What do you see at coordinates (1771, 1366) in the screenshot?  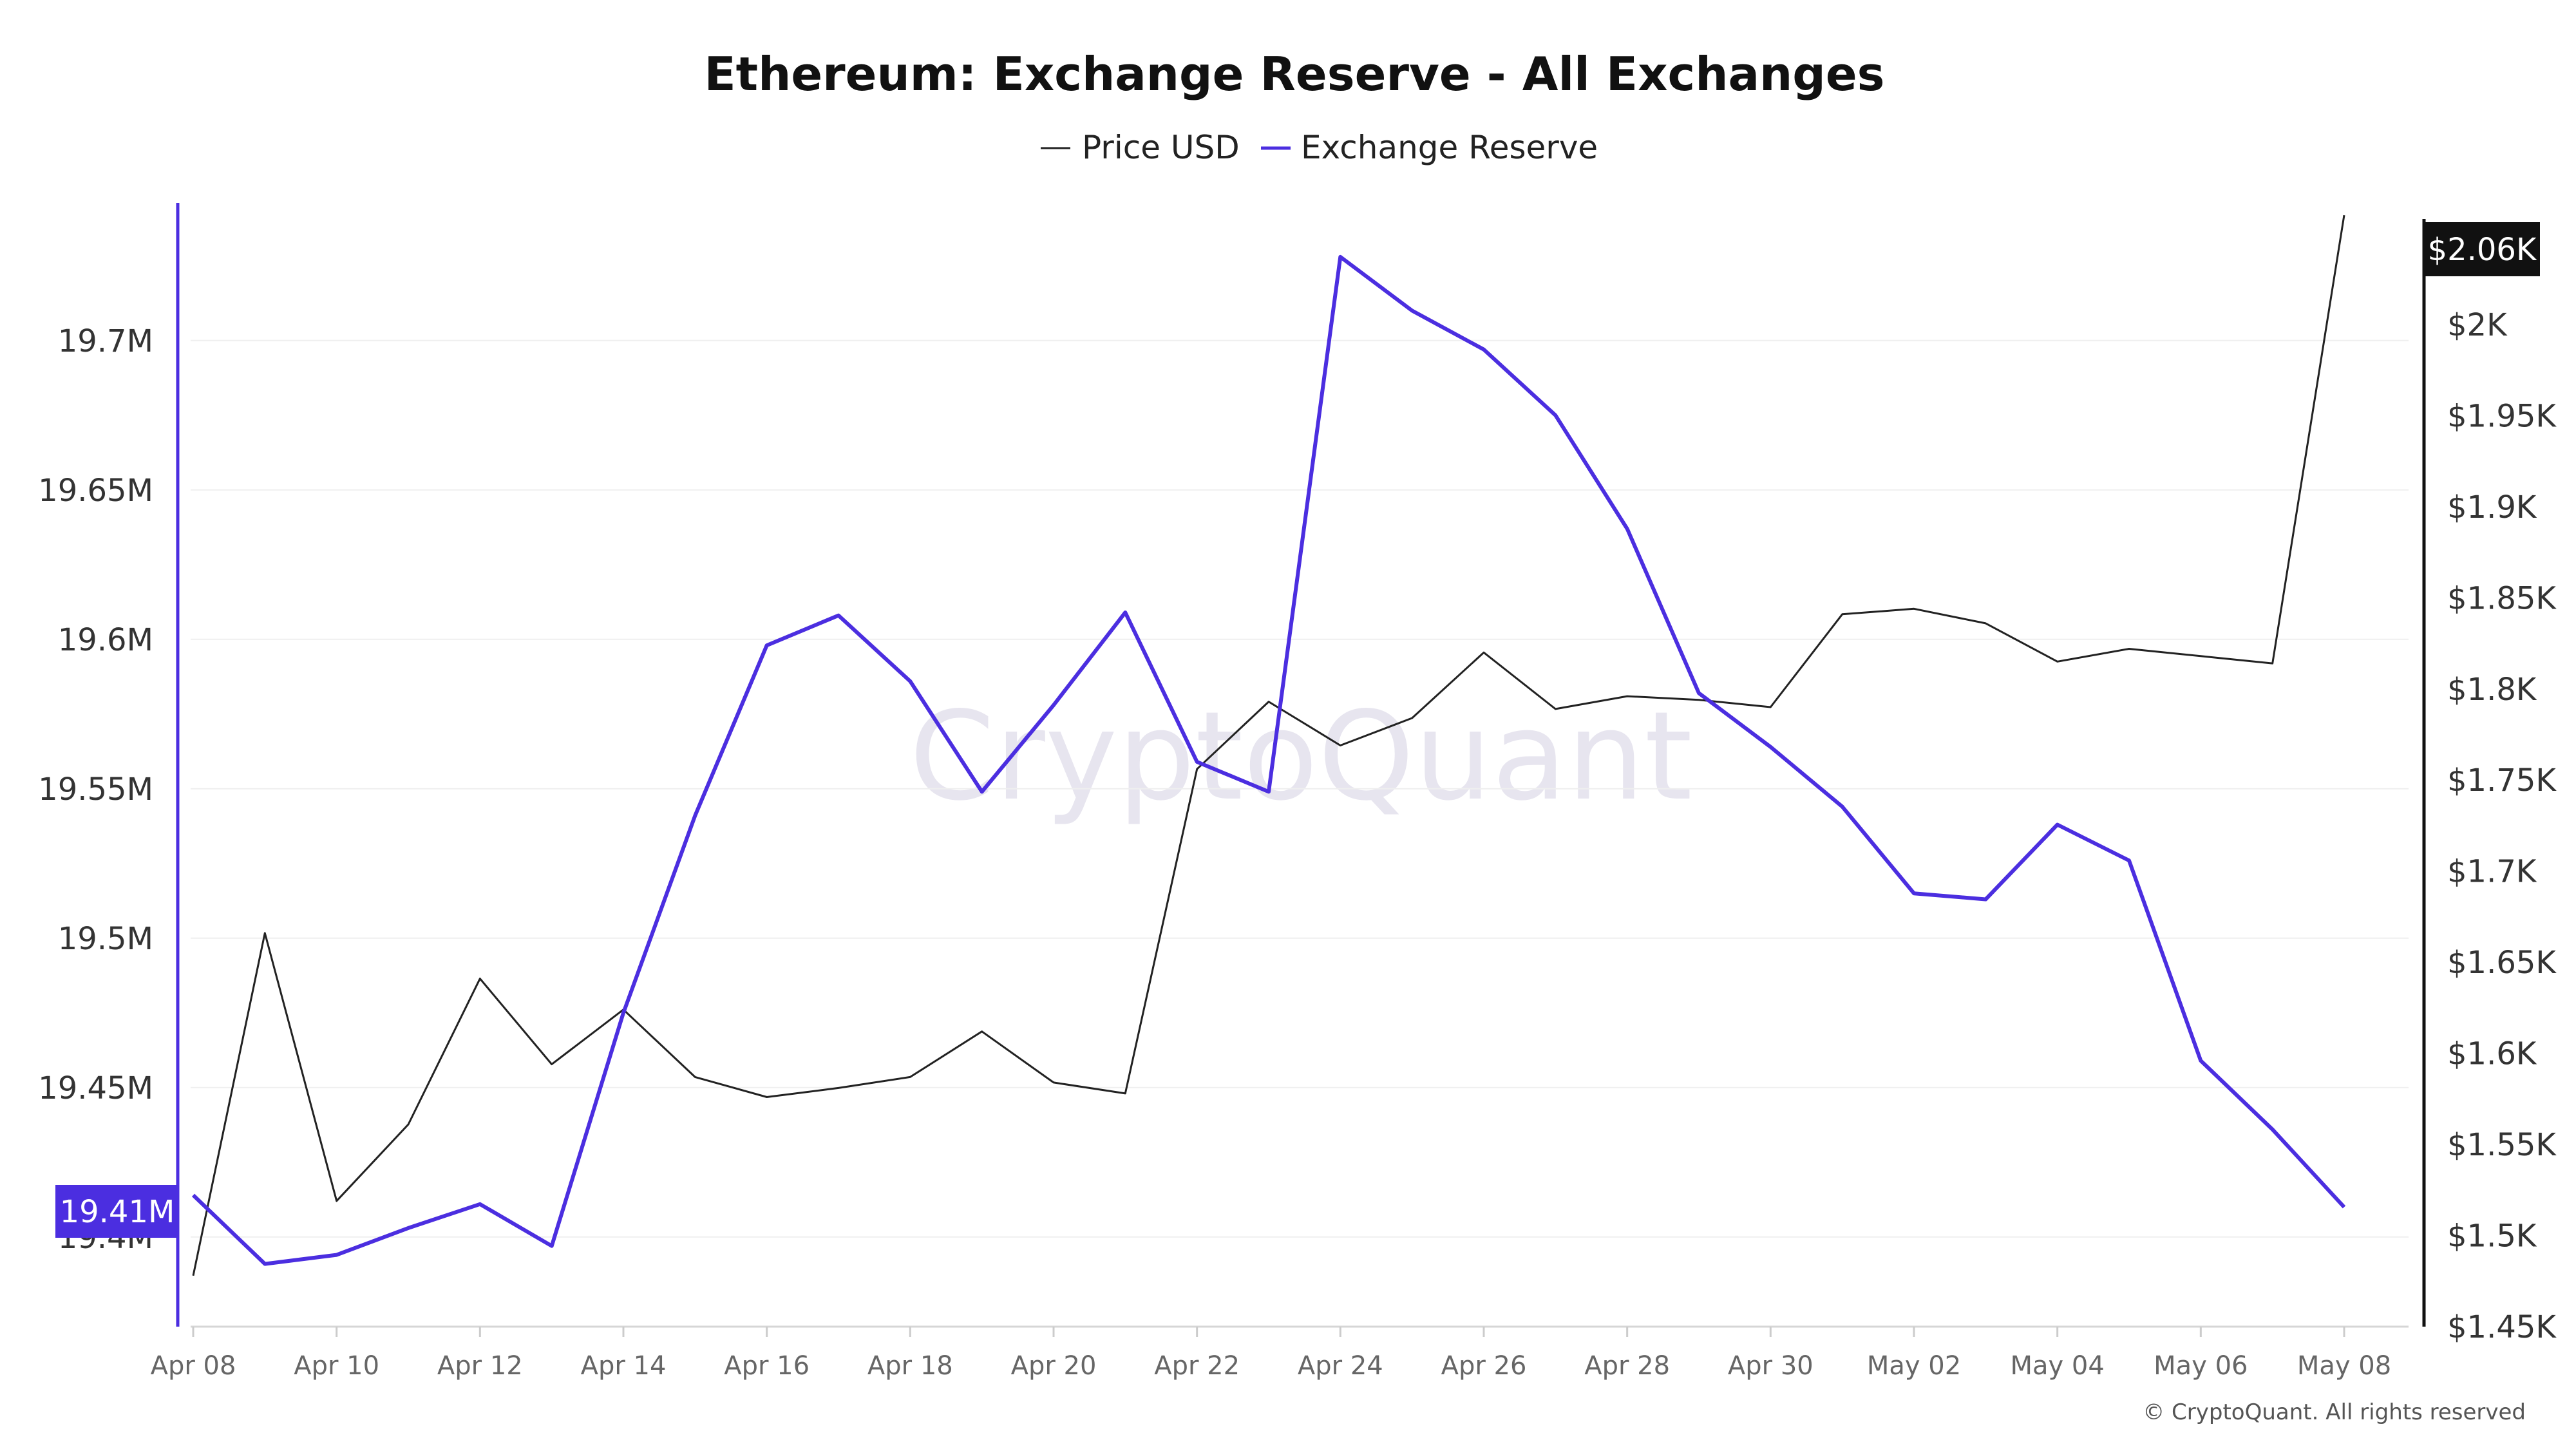 I see `x-tick-label: Apr 30` at bounding box center [1771, 1366].